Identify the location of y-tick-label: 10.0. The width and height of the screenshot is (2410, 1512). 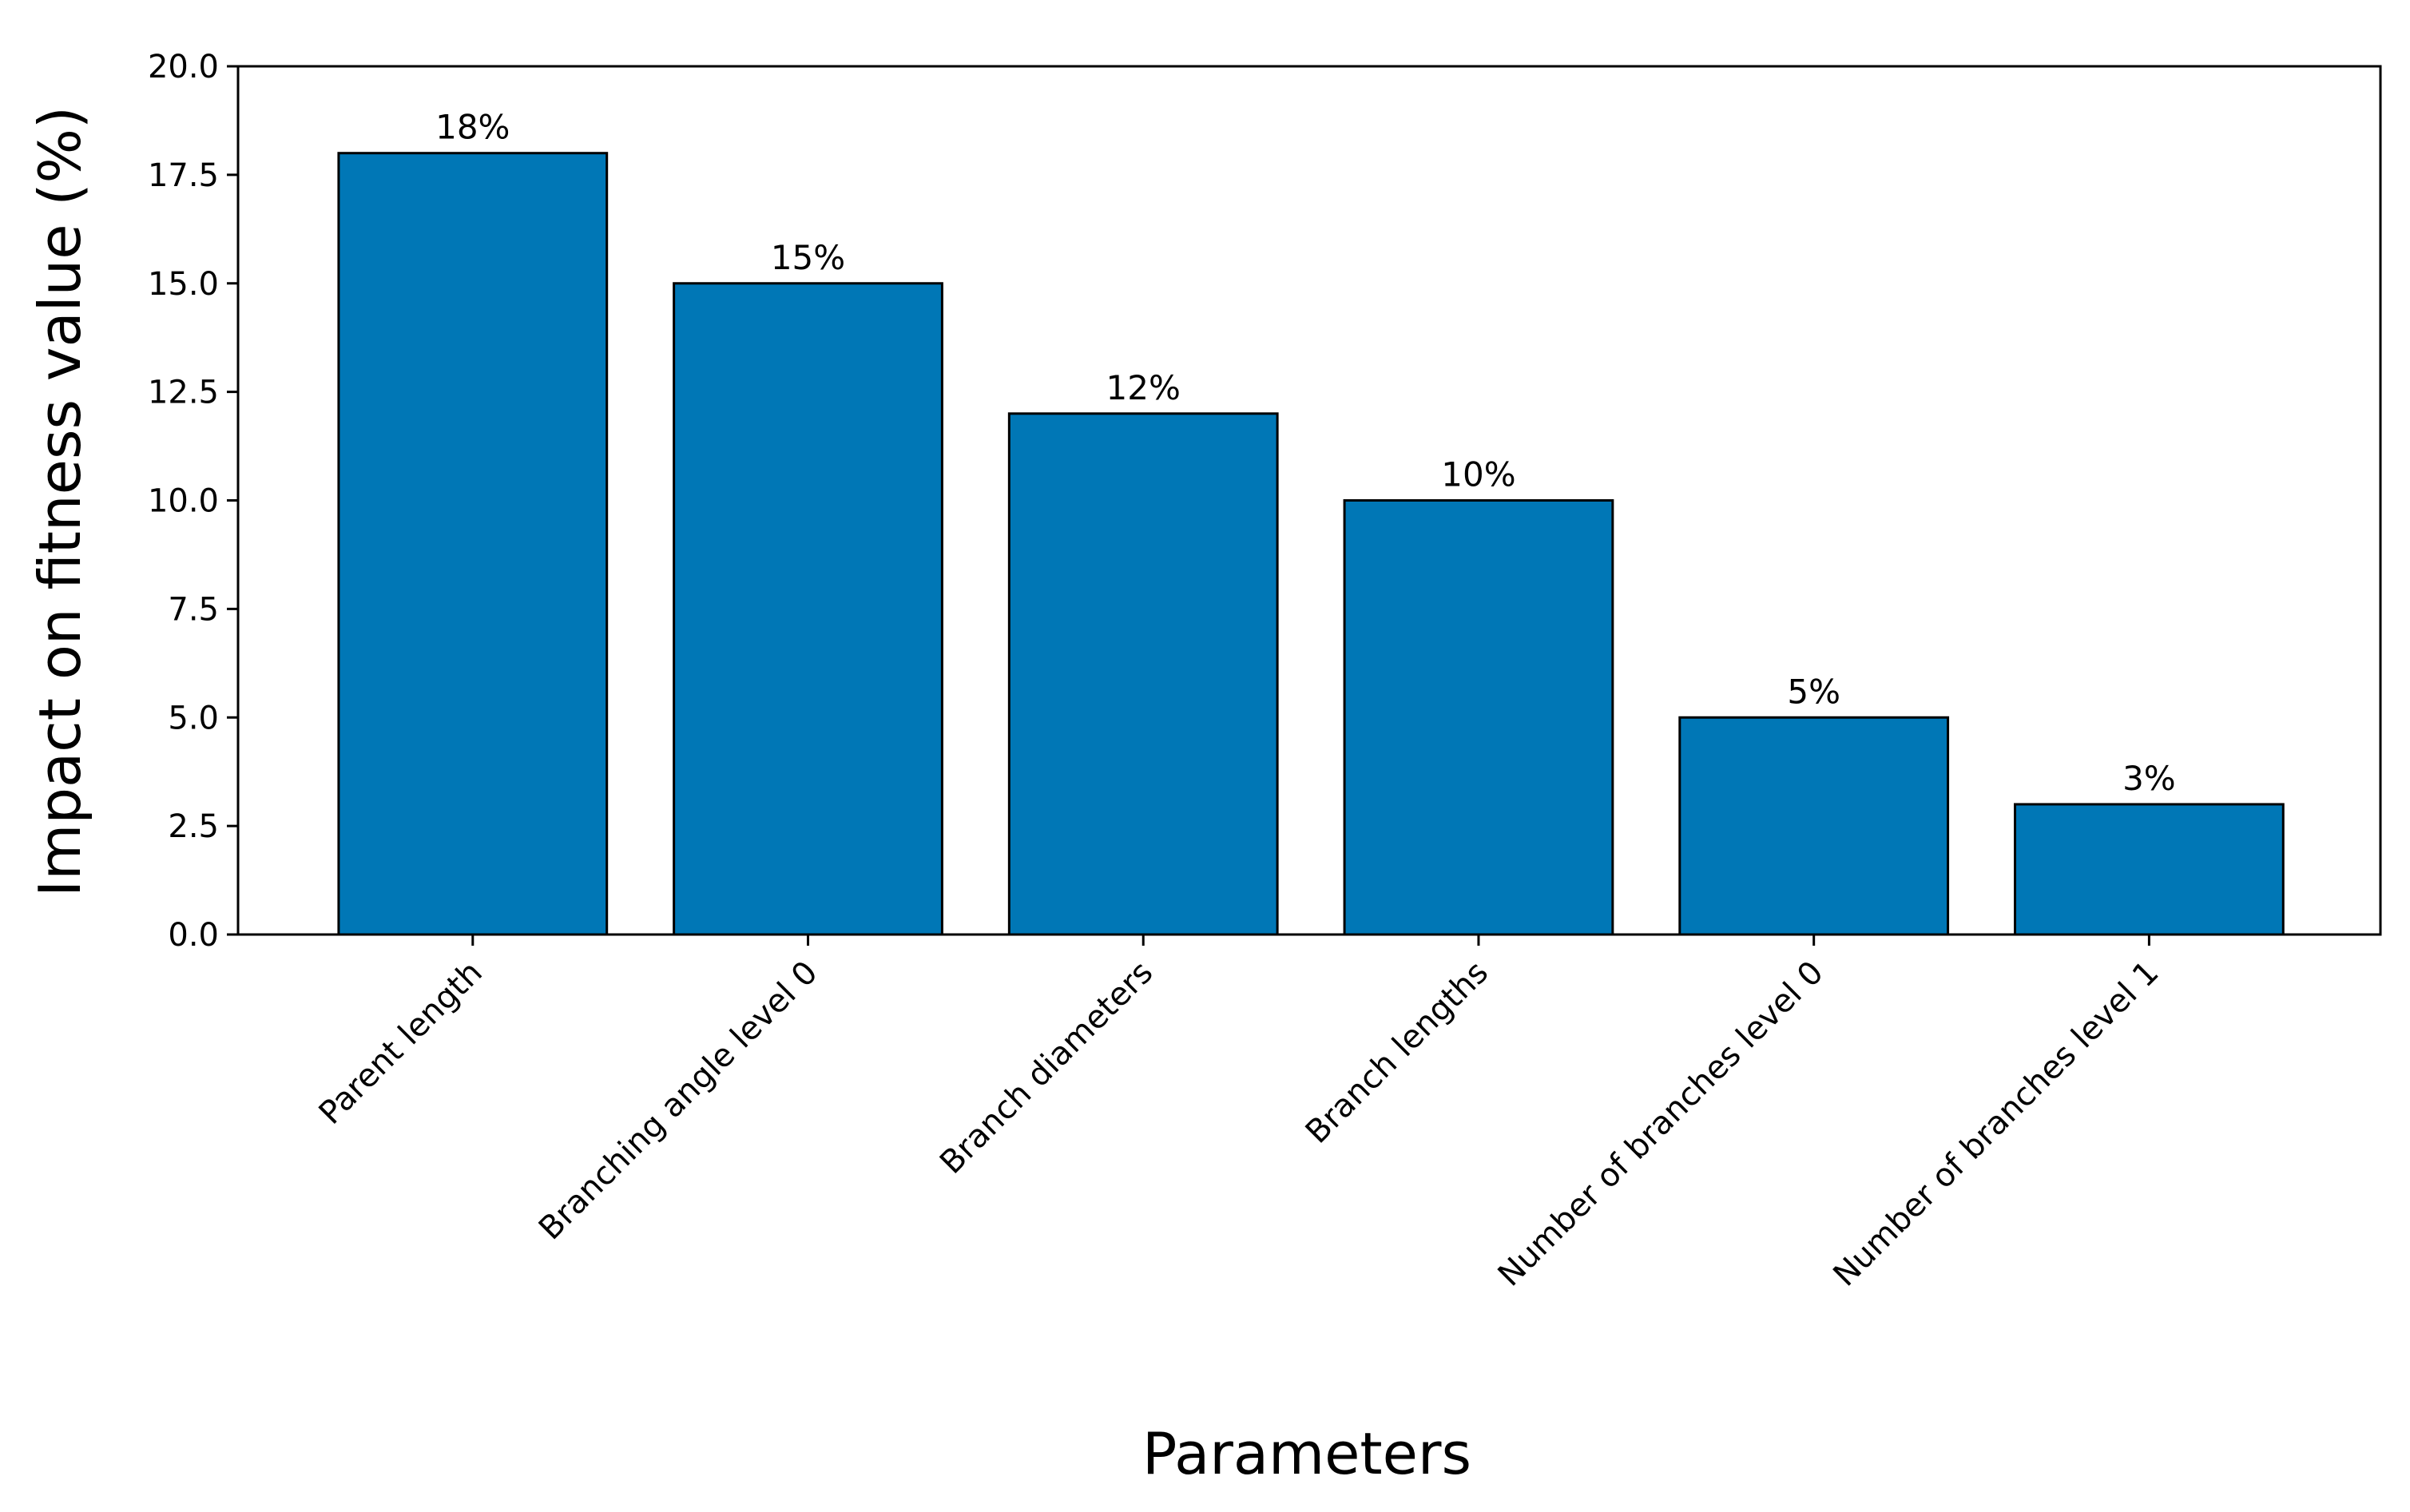
(183, 501).